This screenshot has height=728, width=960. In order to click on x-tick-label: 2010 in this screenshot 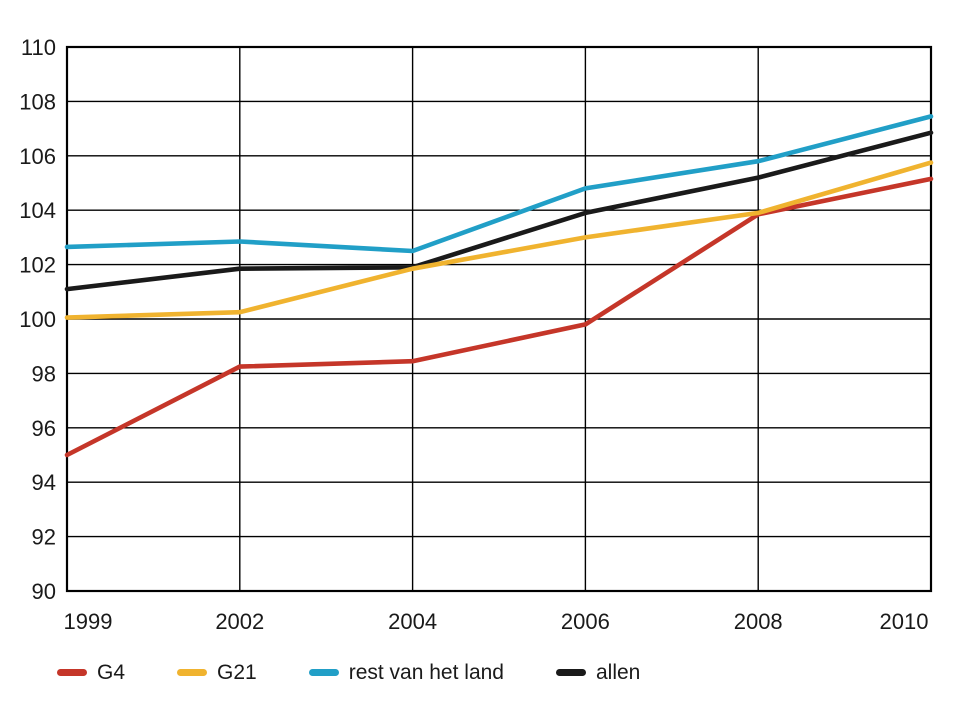, I will do `click(904, 621)`.